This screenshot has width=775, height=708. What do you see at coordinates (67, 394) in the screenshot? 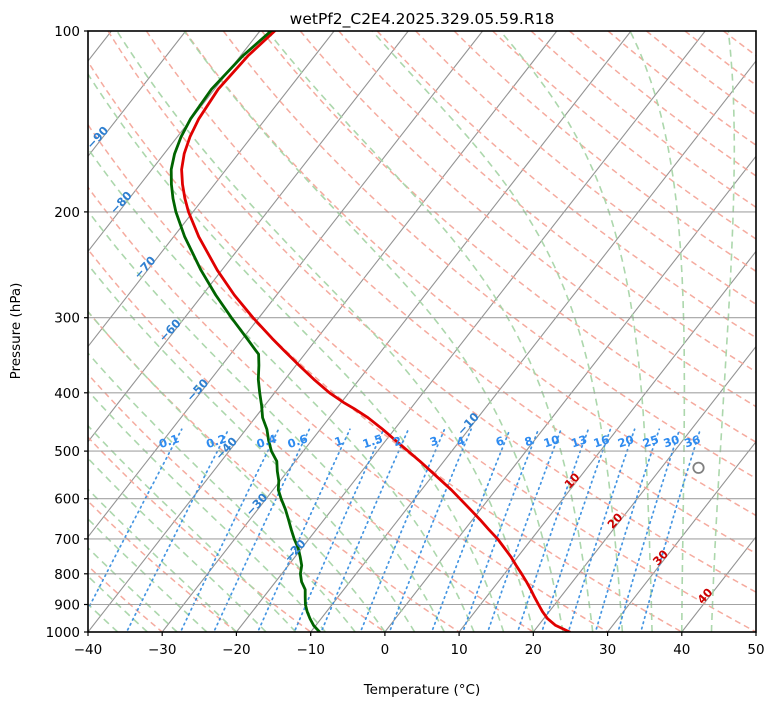
I see `y-tick-label: 400` at bounding box center [67, 394].